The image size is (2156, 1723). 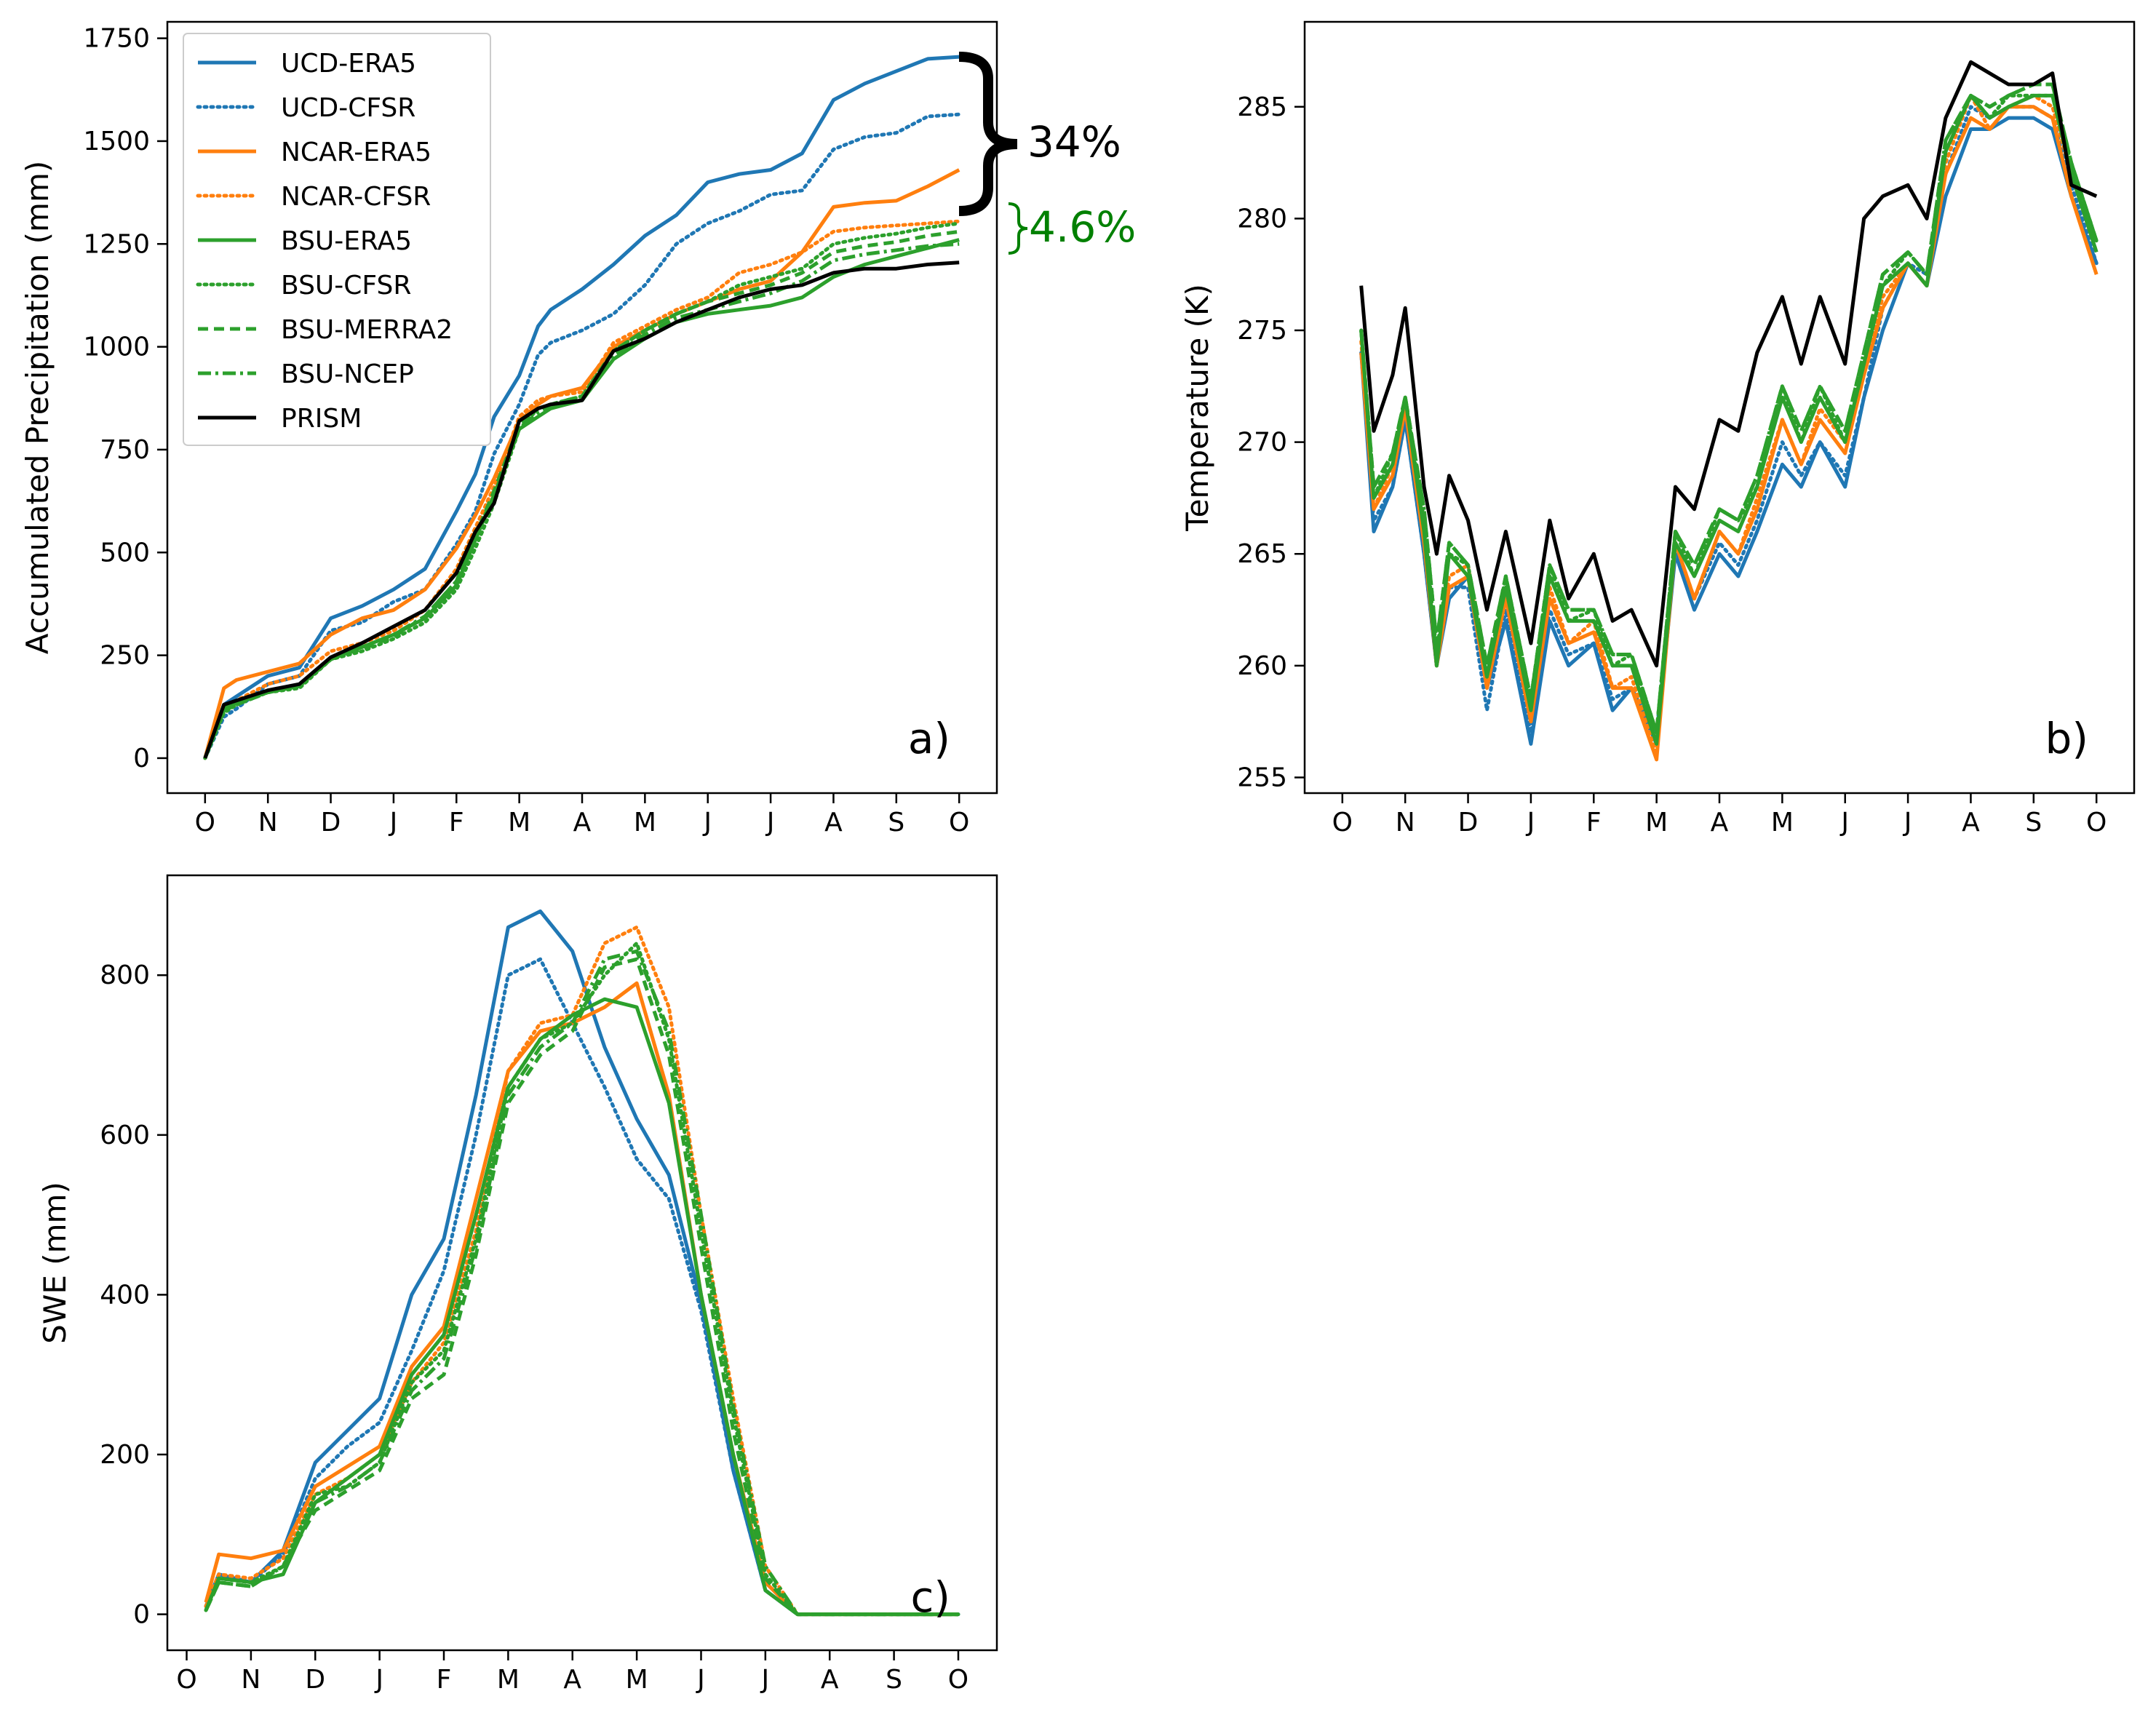 What do you see at coordinates (1262, 107) in the screenshot?
I see `y-tick-label: 285` at bounding box center [1262, 107].